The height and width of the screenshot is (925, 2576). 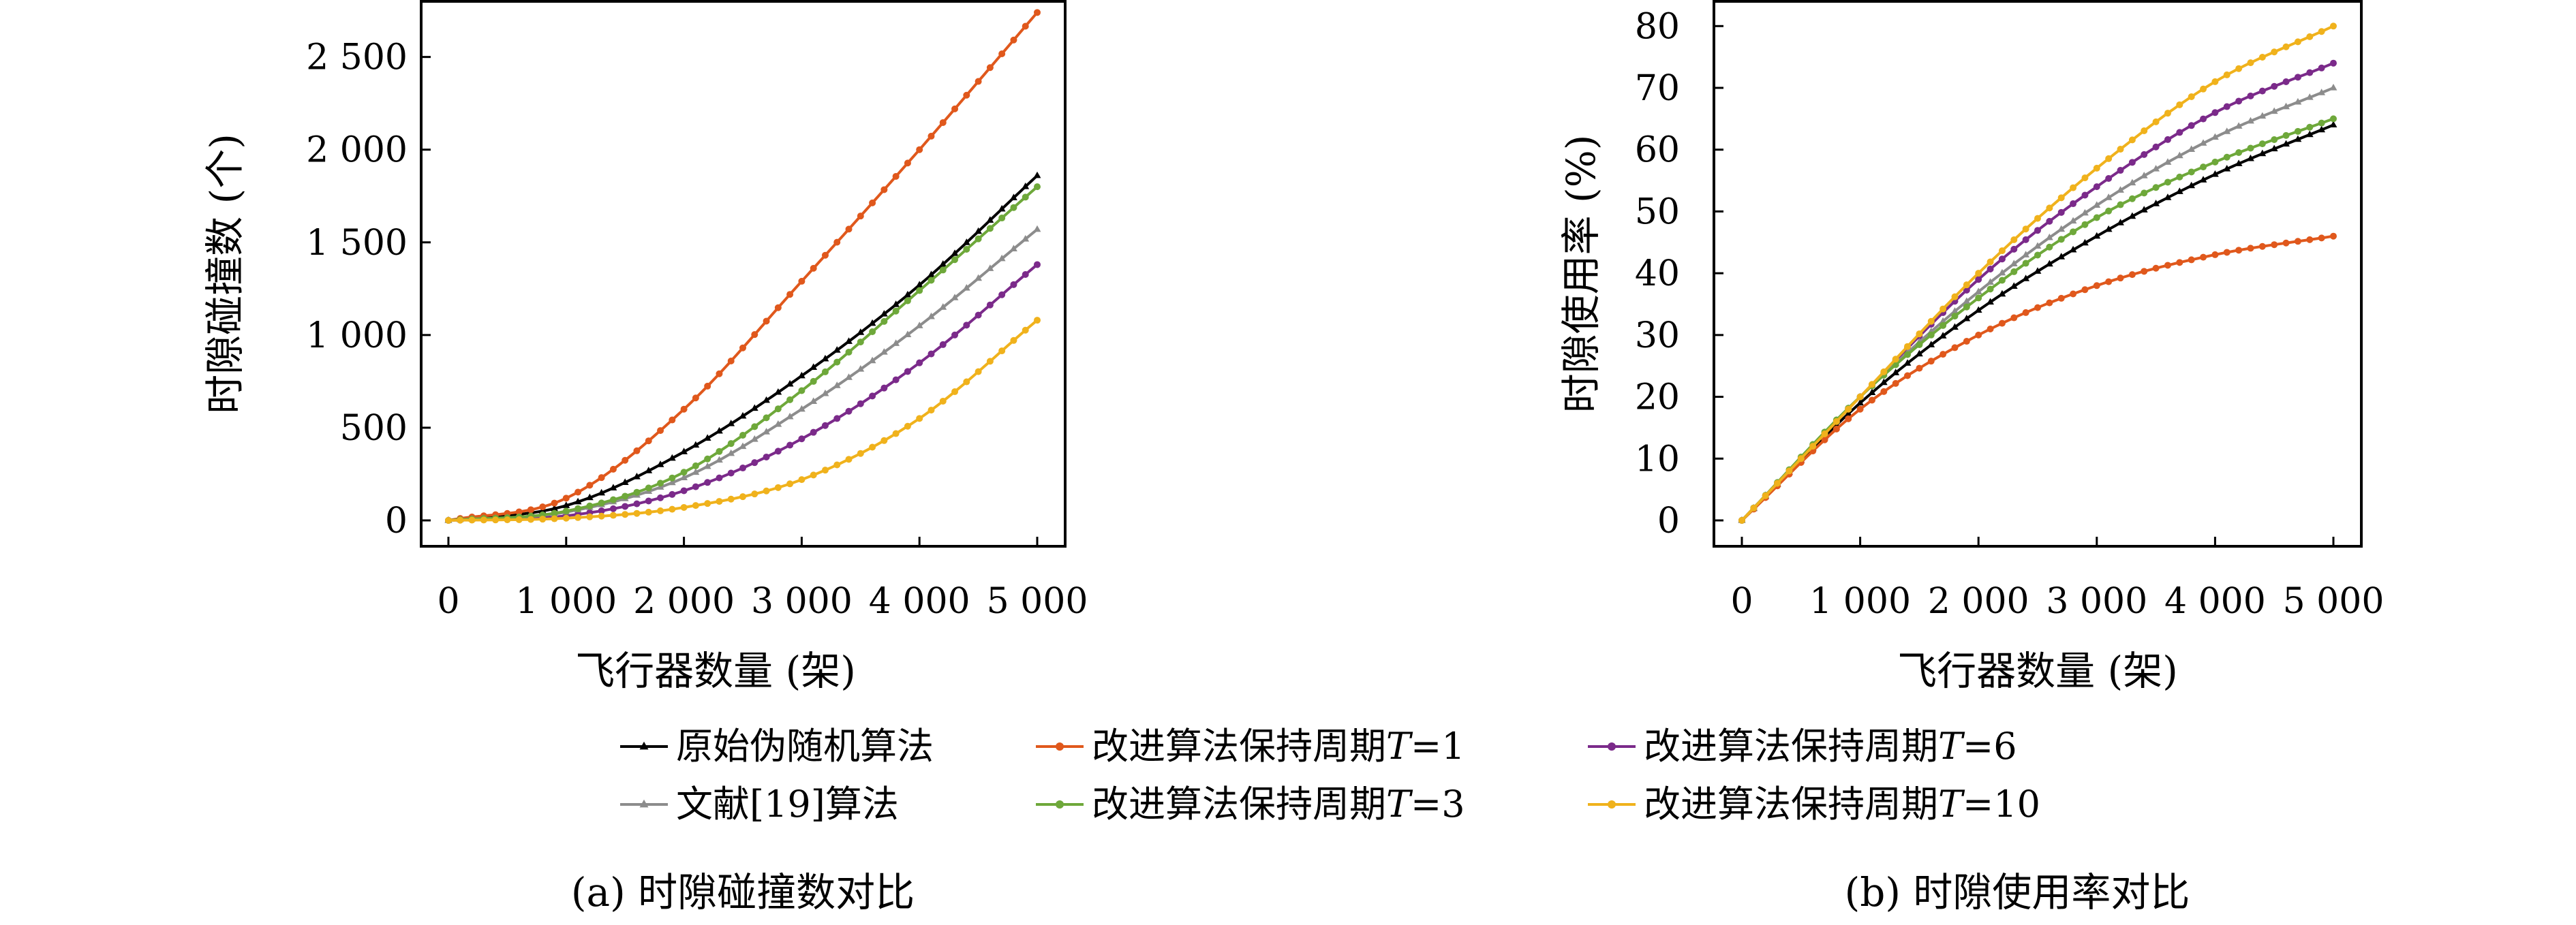 I want to click on series-lines, so click(x=743, y=266).